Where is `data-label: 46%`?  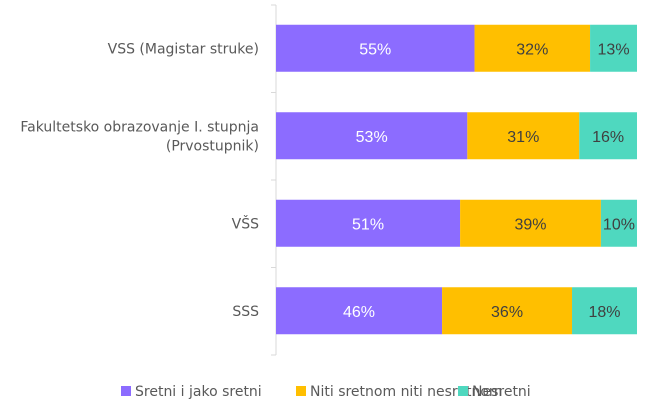 data-label: 46% is located at coordinates (359, 312).